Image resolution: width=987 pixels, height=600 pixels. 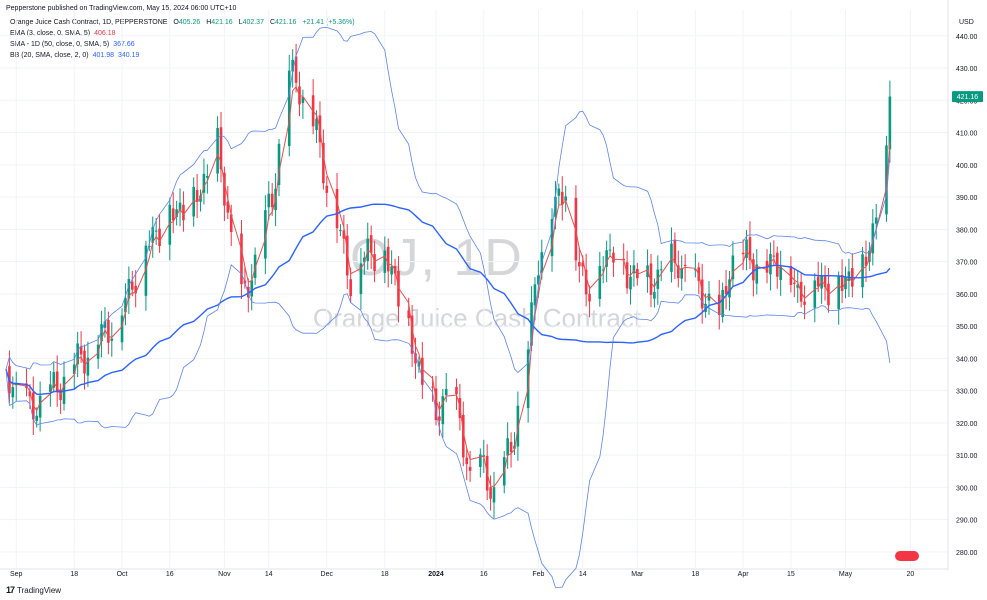 I want to click on x-tick-label: 14, so click(x=583, y=574).